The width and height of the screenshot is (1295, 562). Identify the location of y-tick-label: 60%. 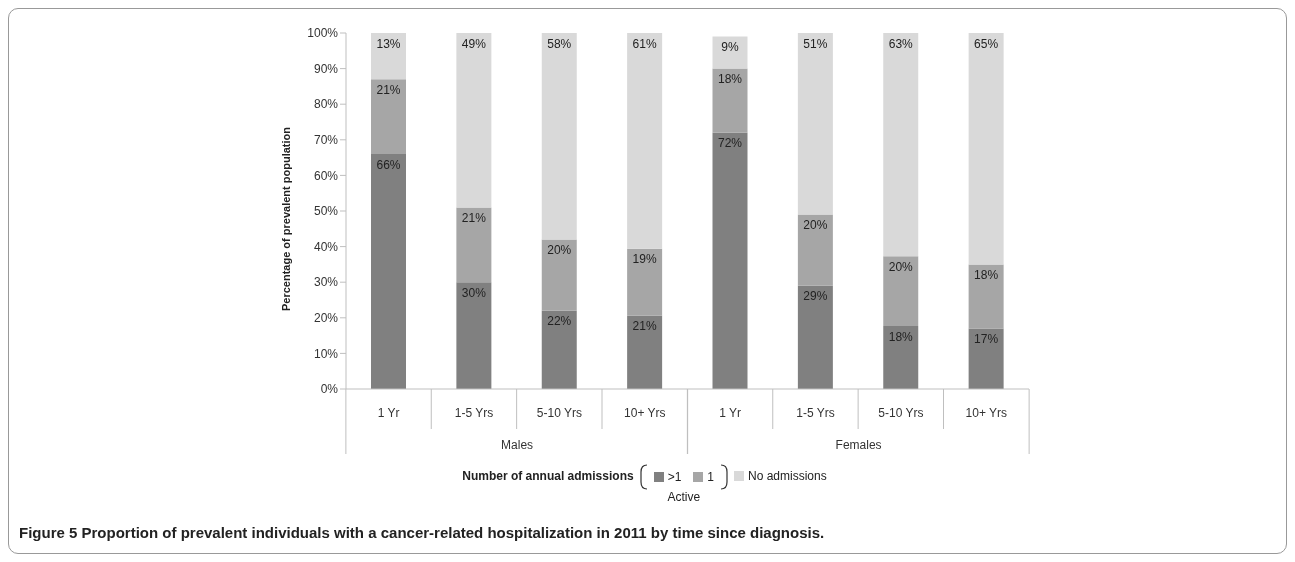
(326, 175).